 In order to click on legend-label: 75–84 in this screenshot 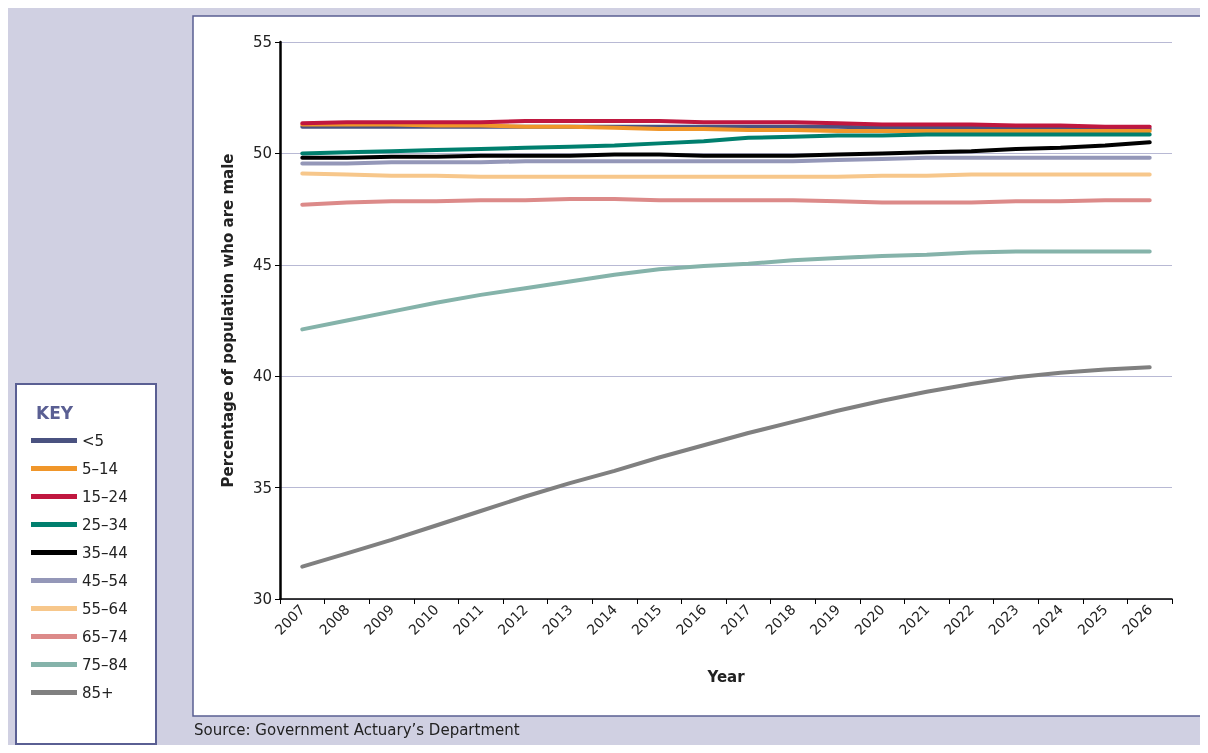, I will do `click(105, 664)`.